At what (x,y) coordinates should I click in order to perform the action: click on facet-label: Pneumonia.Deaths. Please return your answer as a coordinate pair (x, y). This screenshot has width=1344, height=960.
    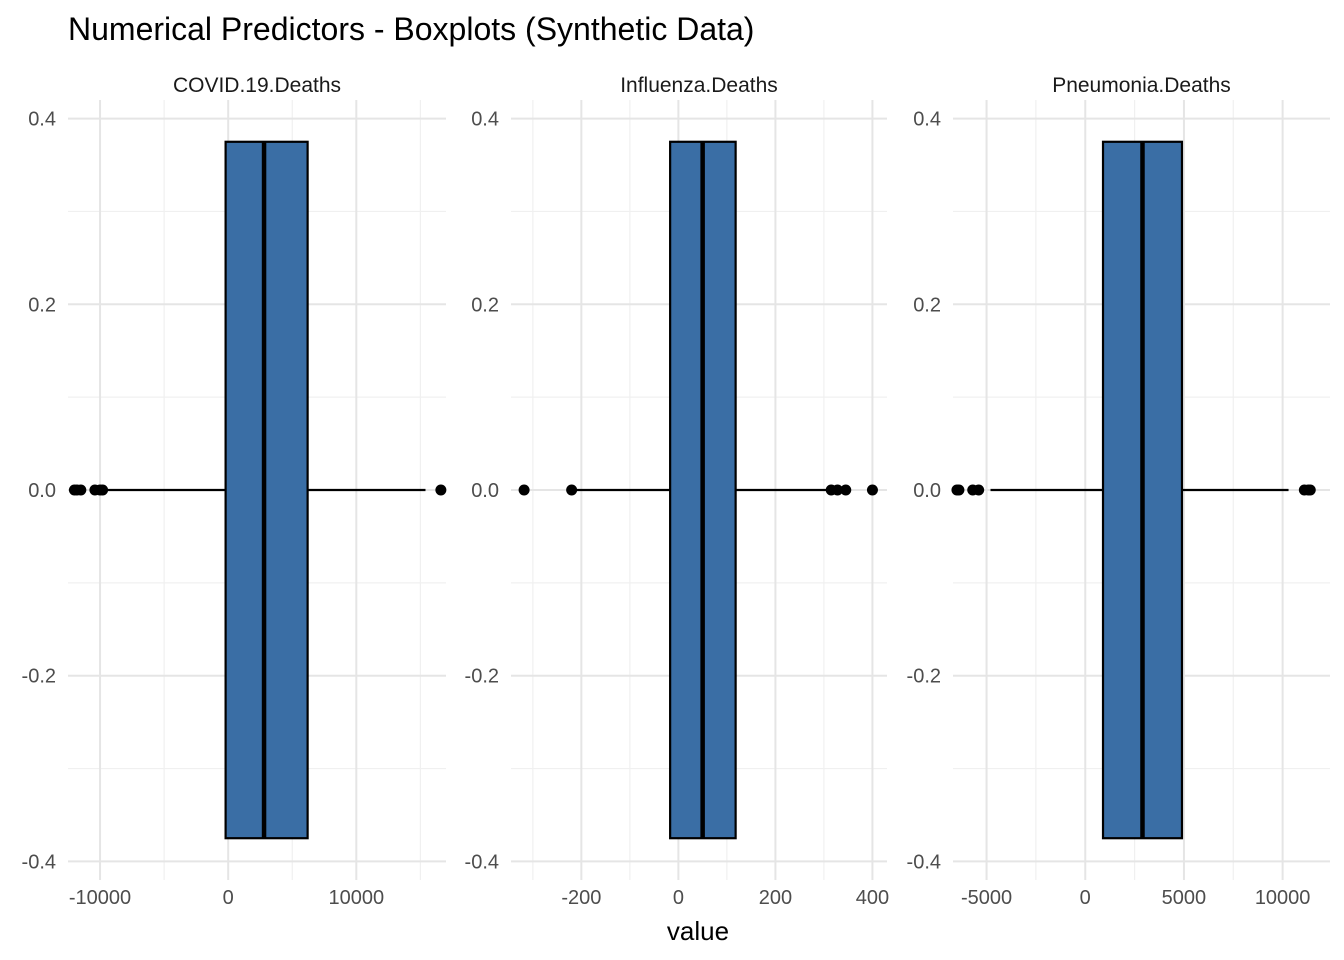
    Looking at the image, I should click on (1141, 85).